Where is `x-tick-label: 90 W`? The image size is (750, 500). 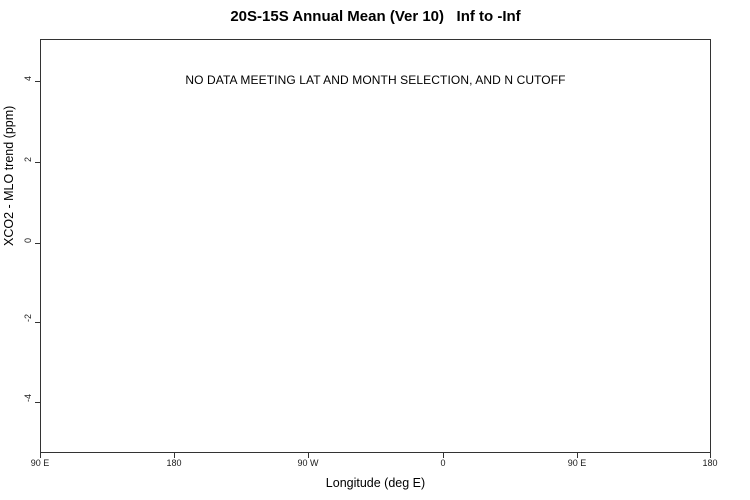 x-tick-label: 90 W is located at coordinates (308, 463).